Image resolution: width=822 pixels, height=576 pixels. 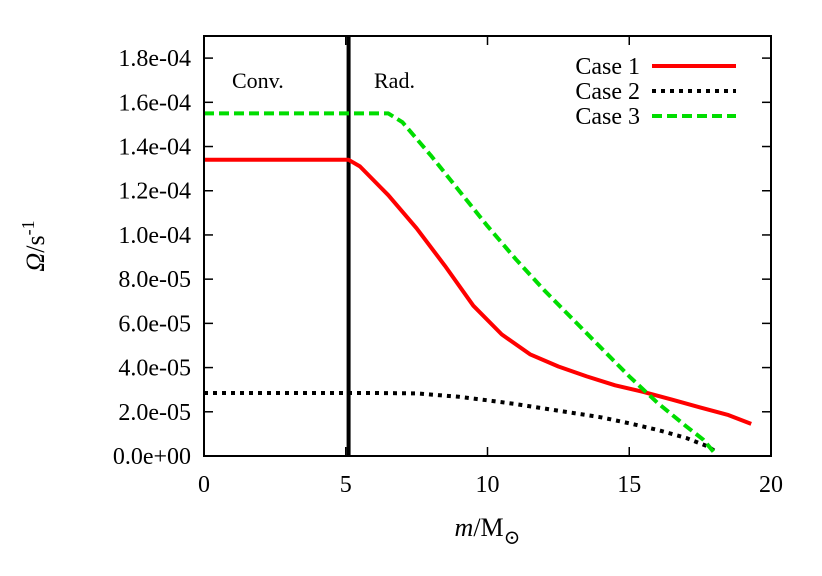 What do you see at coordinates (154, 103) in the screenshot?
I see `y-tick-label: 1.6e-04` at bounding box center [154, 103].